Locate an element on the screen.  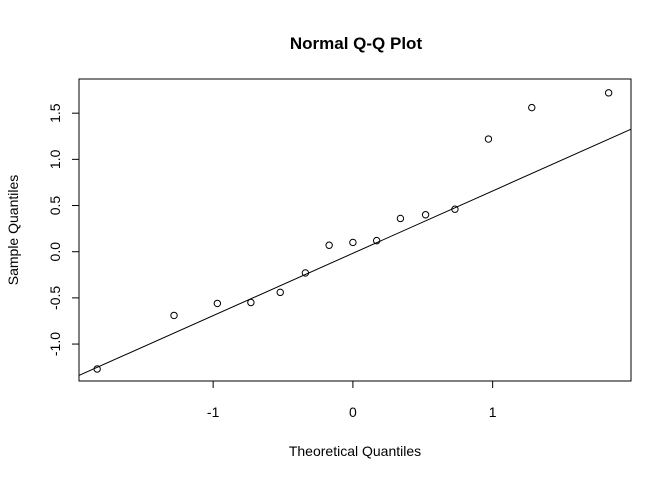
y-tick-label: -0.5 is located at coordinates (55, 298).